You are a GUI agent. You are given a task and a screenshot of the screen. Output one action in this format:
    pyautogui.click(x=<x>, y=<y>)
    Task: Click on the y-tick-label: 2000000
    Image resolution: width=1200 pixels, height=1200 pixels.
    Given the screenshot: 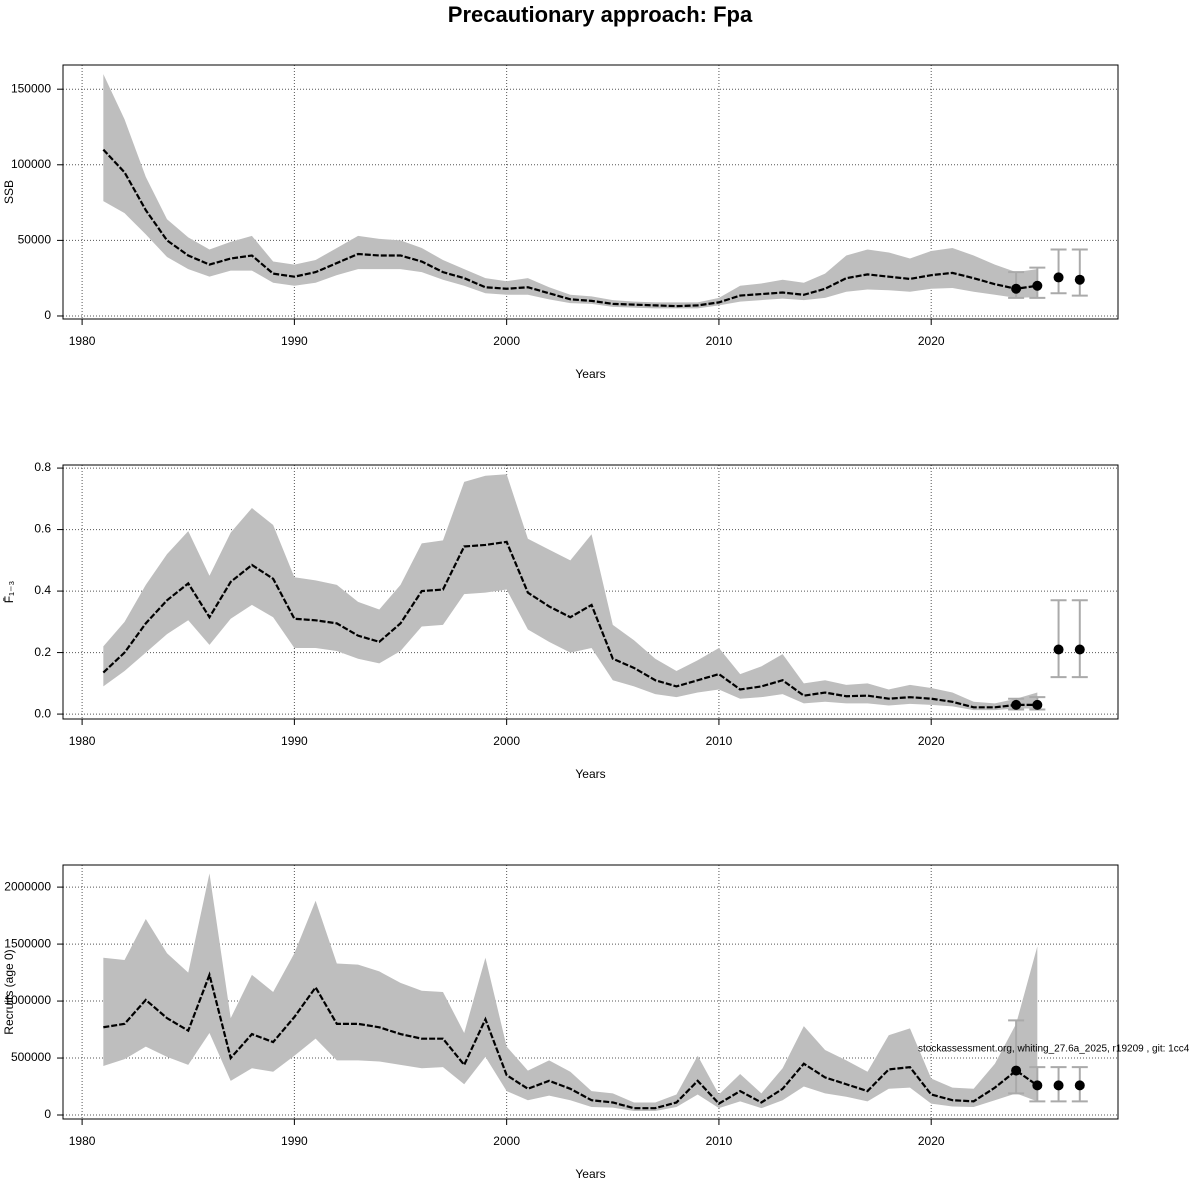 What is the action you would take?
    pyautogui.click(x=27, y=886)
    